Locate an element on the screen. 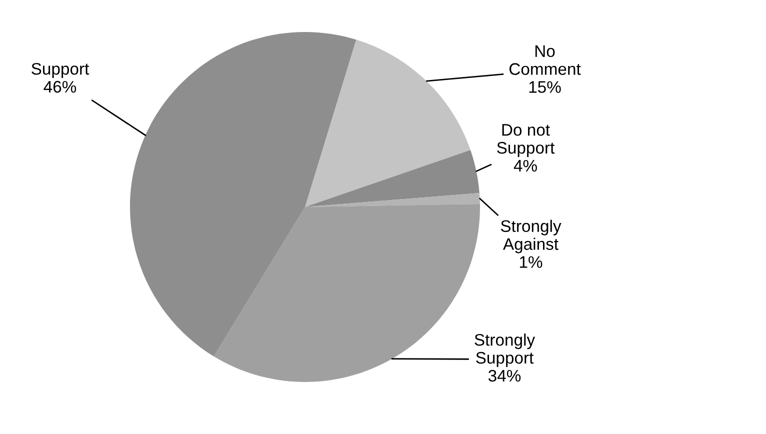  data-label: 46% is located at coordinates (60, 86).